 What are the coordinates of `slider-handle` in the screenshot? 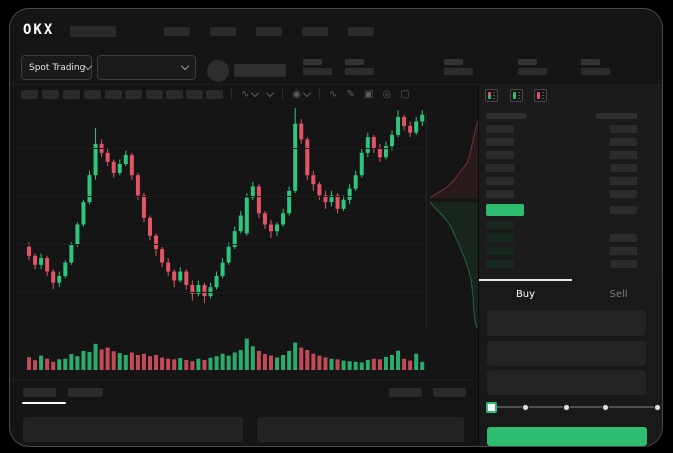 It's located at (491, 407).